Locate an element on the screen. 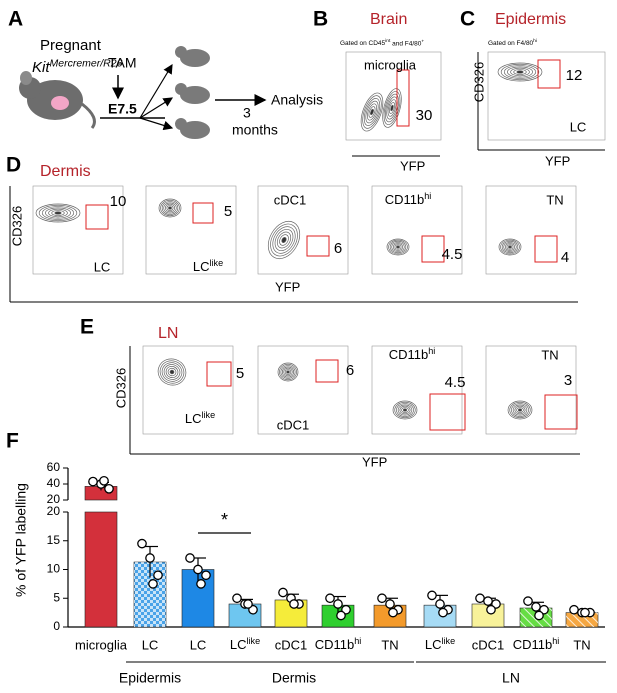  gate-note-sup: hi is located at coordinates (535, 41).